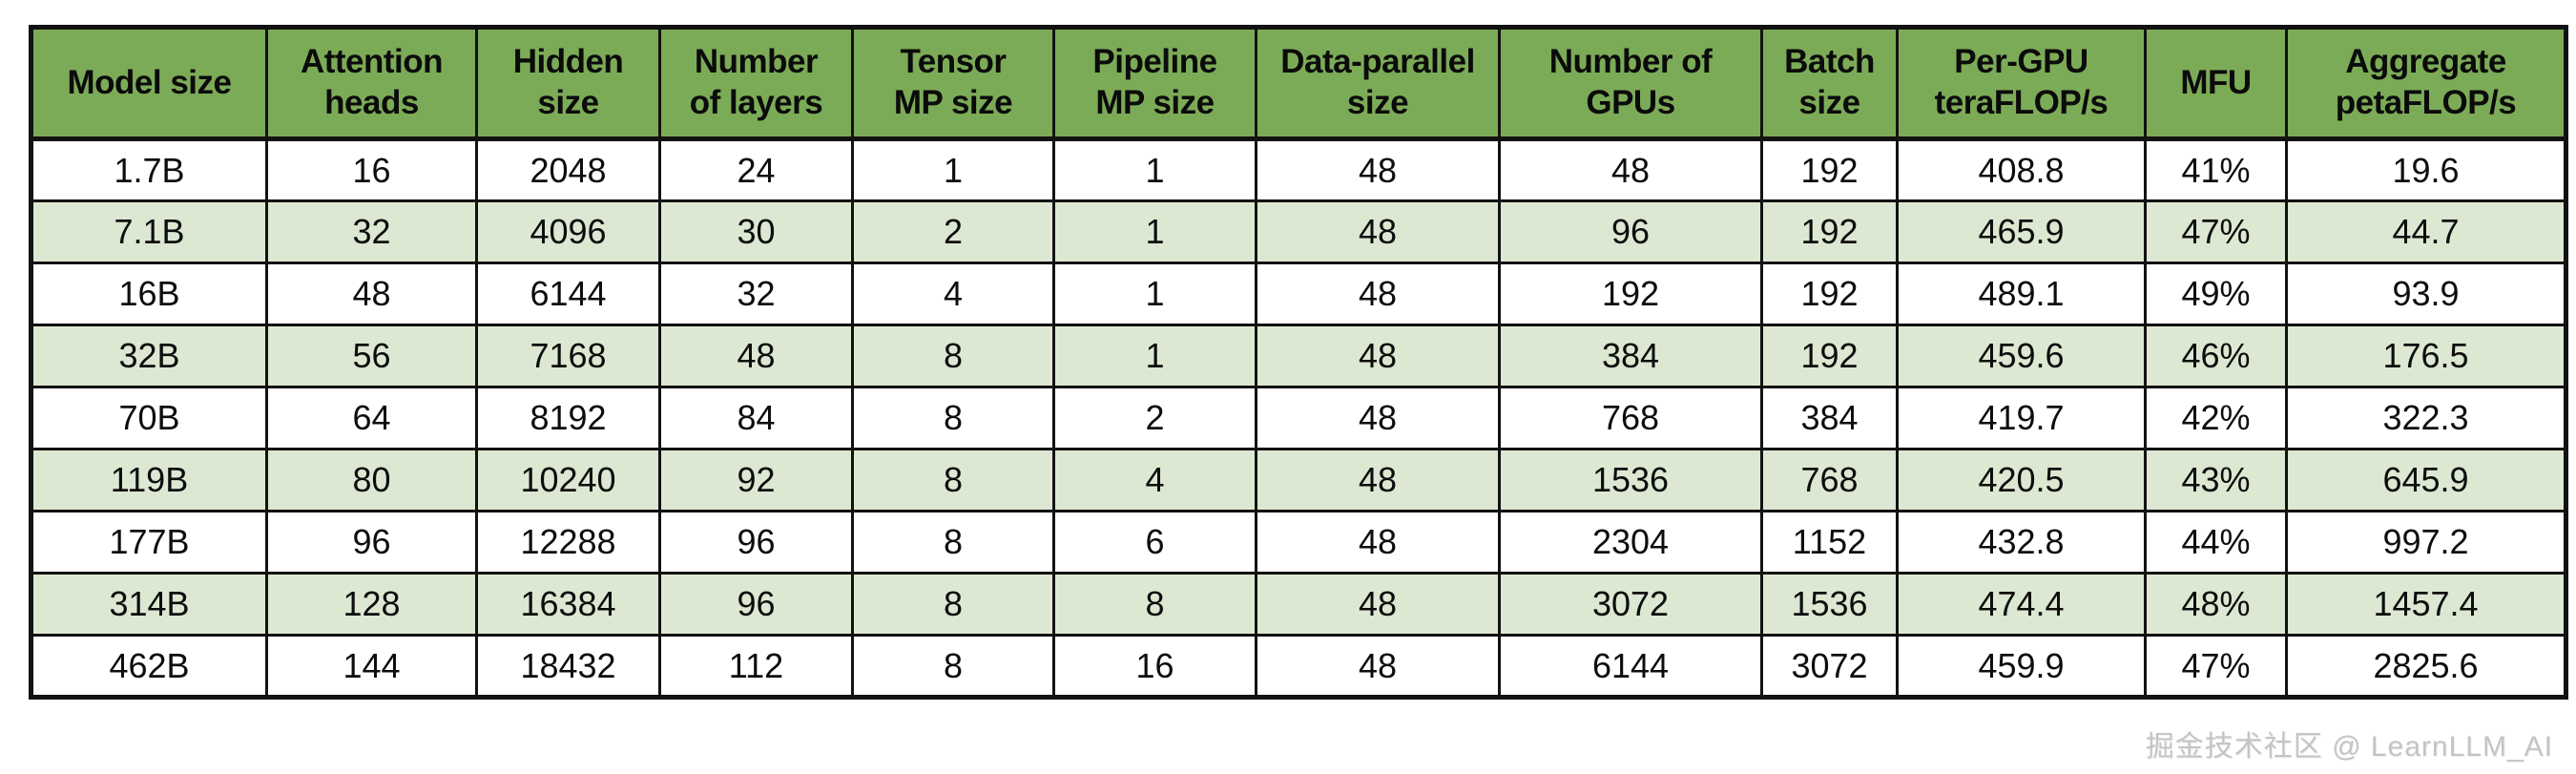  What do you see at coordinates (2021, 542) in the screenshot?
I see `table-cell: 432.8` at bounding box center [2021, 542].